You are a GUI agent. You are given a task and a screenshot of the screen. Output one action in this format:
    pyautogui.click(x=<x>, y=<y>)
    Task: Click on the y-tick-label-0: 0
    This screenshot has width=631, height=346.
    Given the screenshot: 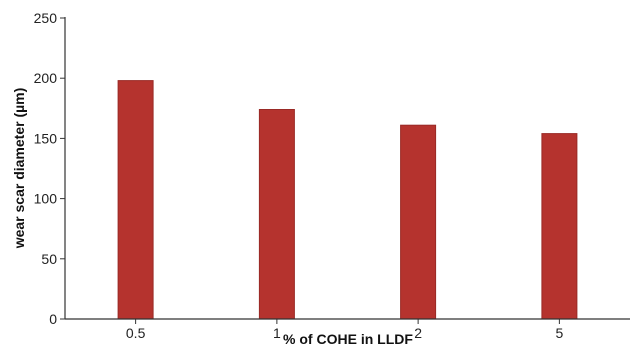 What is the action you would take?
    pyautogui.click(x=53, y=319)
    